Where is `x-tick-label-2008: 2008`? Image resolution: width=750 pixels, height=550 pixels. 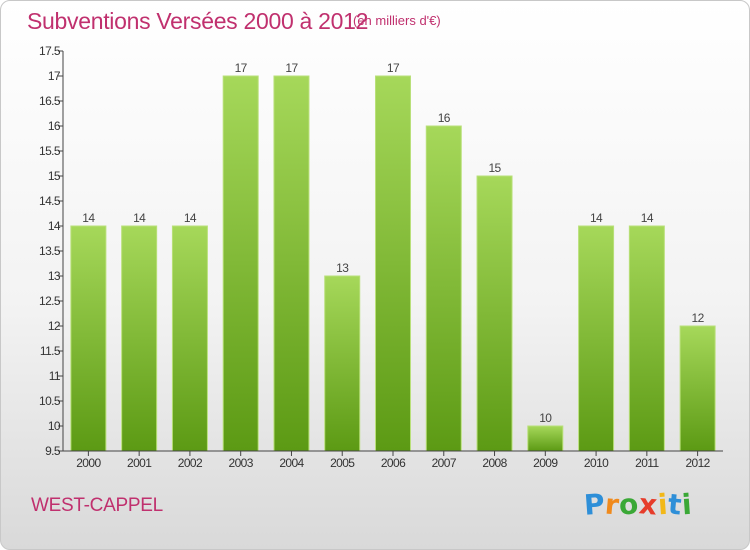
x-tick-label-2008: 2008 is located at coordinates (494, 463).